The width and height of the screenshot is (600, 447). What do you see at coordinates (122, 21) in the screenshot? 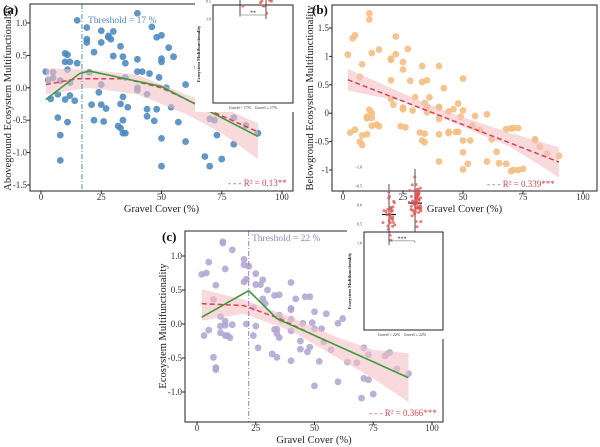
I see `threshold-label: Threshold = 17 %` at bounding box center [122, 21].